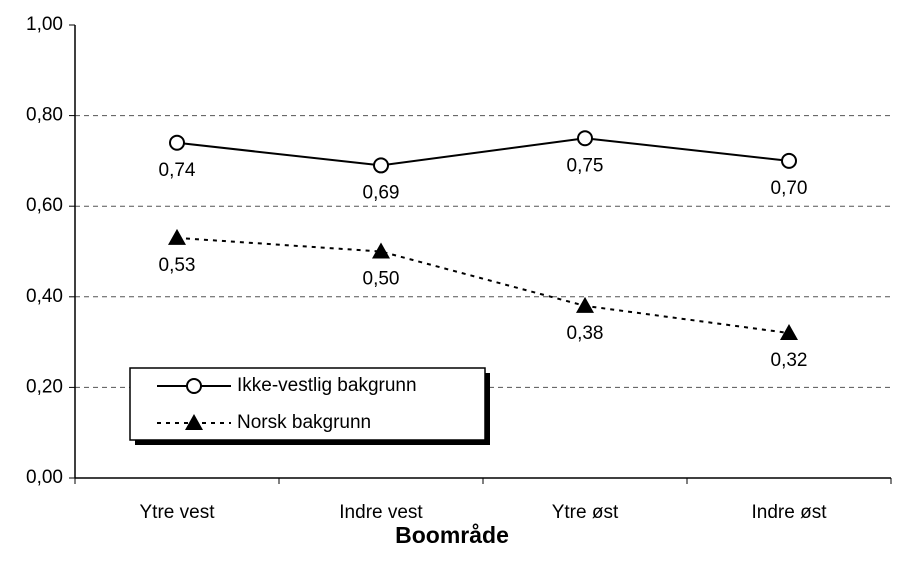 The width and height of the screenshot is (900, 571). What do you see at coordinates (381, 192) in the screenshot?
I see `data-label: 0,69` at bounding box center [381, 192].